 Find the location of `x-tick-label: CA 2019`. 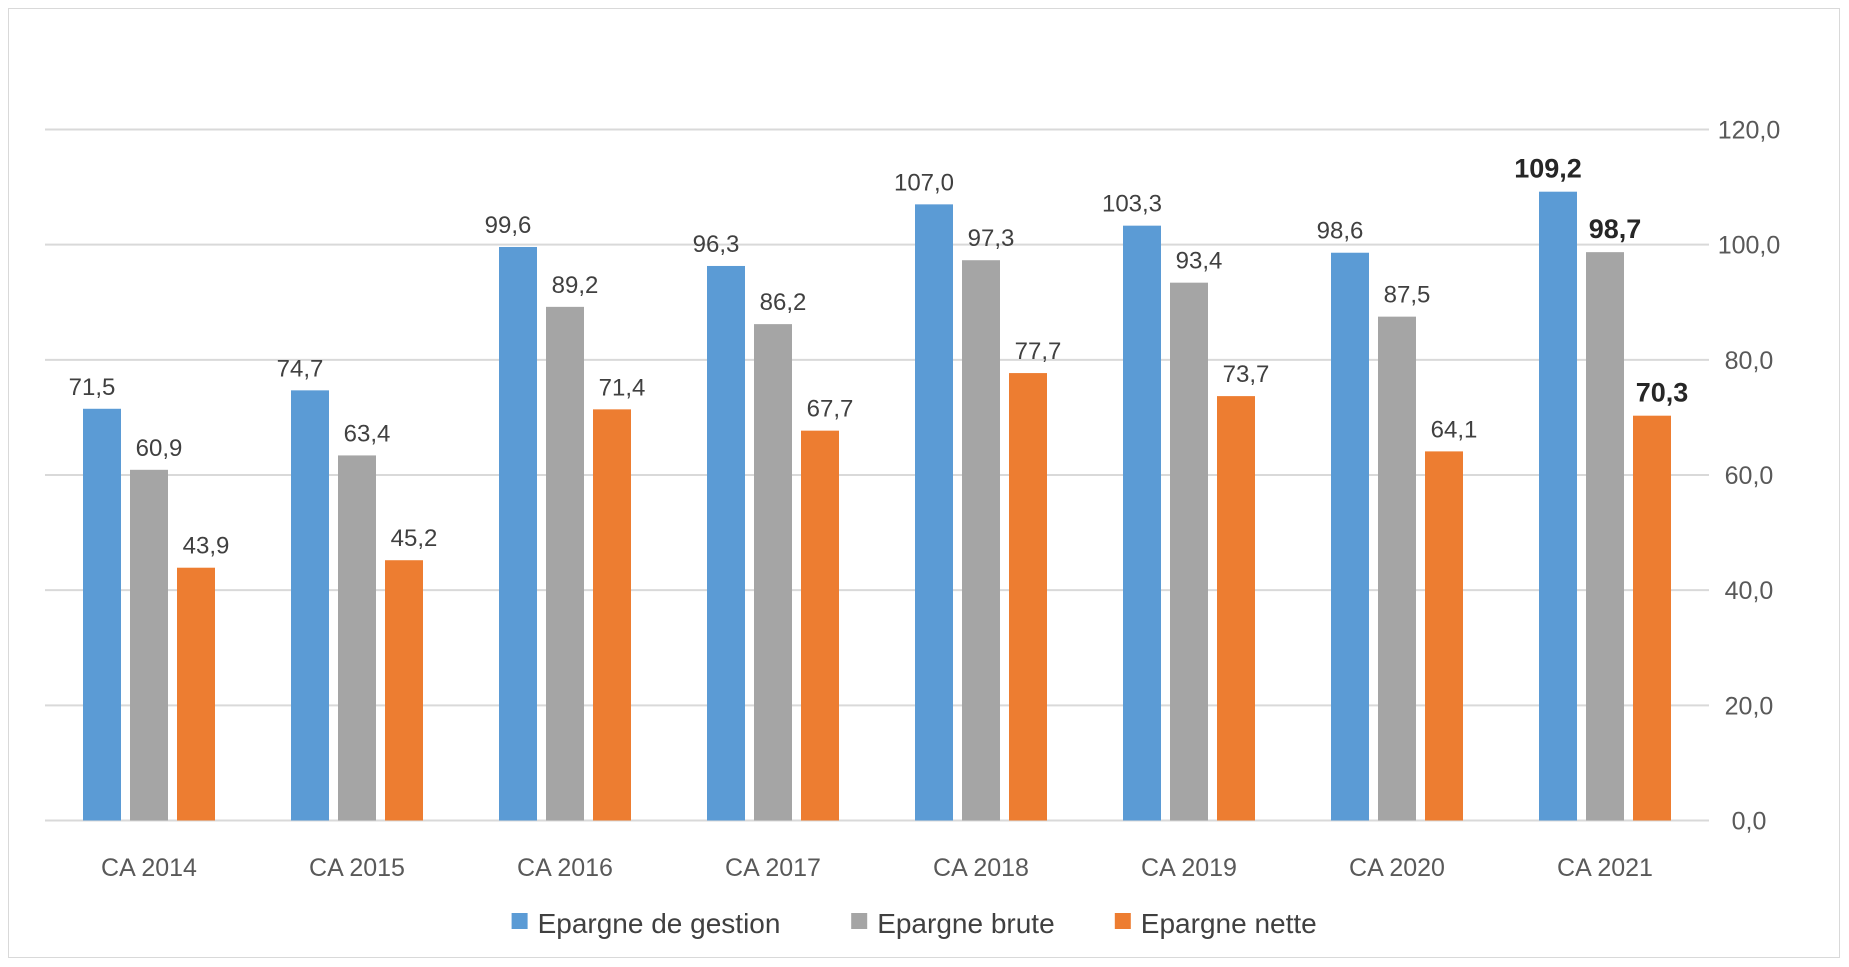

x-tick-label: CA 2019 is located at coordinates (1189, 868).